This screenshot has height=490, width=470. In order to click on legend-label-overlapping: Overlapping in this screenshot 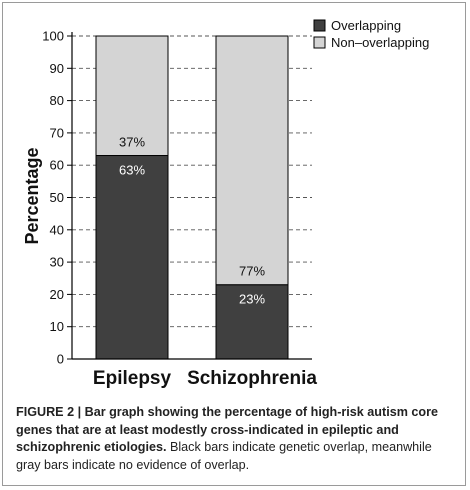, I will do `click(366, 25)`.